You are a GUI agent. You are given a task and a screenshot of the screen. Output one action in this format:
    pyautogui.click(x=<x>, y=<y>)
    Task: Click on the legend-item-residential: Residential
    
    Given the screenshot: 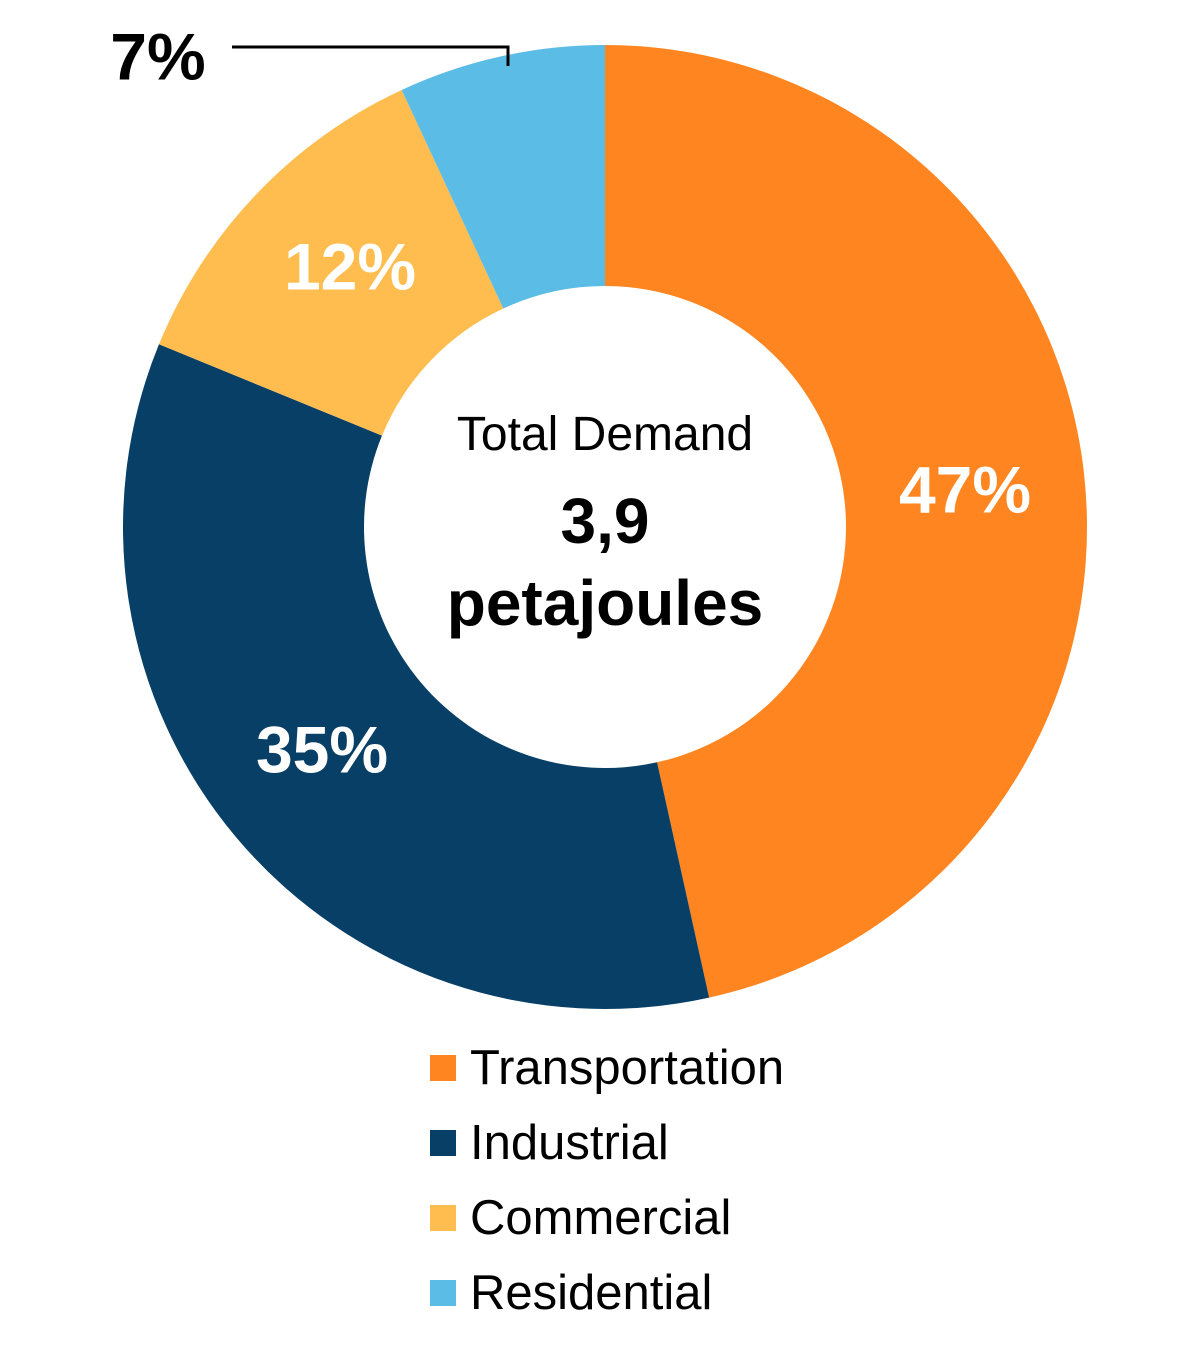 What is the action you would take?
    pyautogui.click(x=607, y=1292)
    